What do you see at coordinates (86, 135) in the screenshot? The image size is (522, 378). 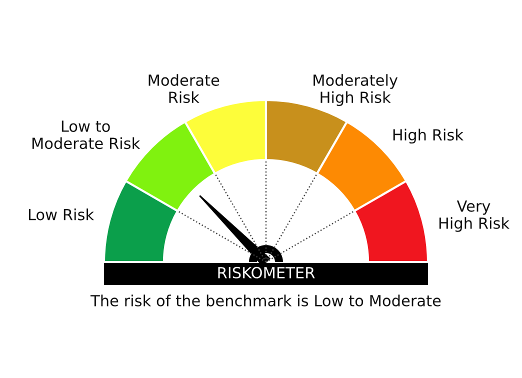 I see `slice-label: Low to Moderate Risk` at bounding box center [86, 135].